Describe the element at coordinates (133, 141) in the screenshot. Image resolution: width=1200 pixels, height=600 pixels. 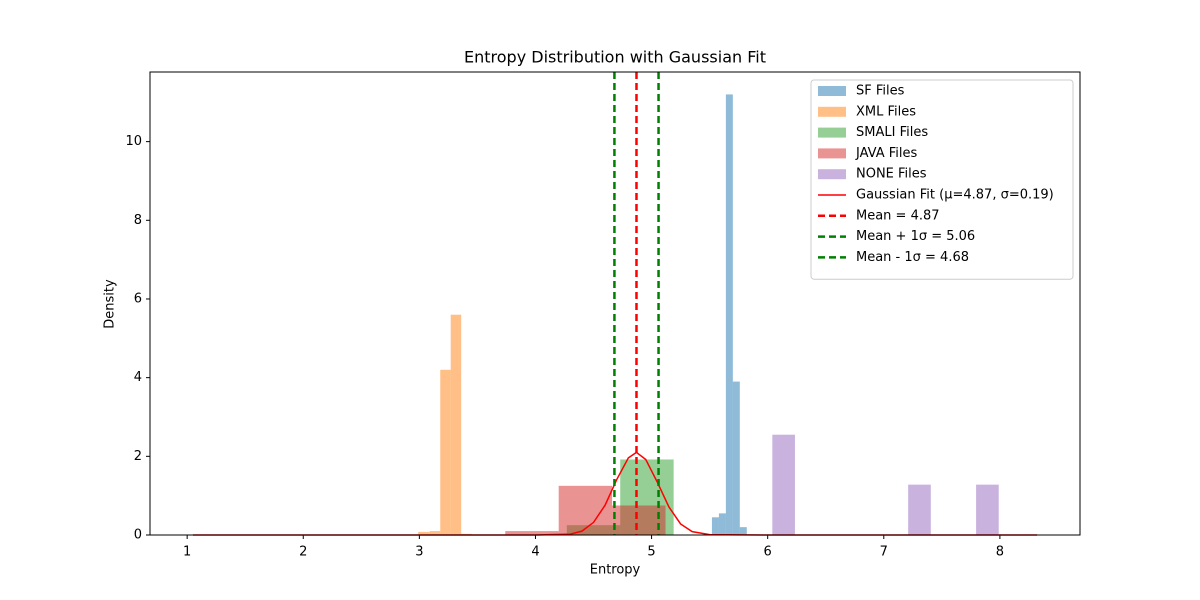
I see `y-tick-label: 10` at that location.